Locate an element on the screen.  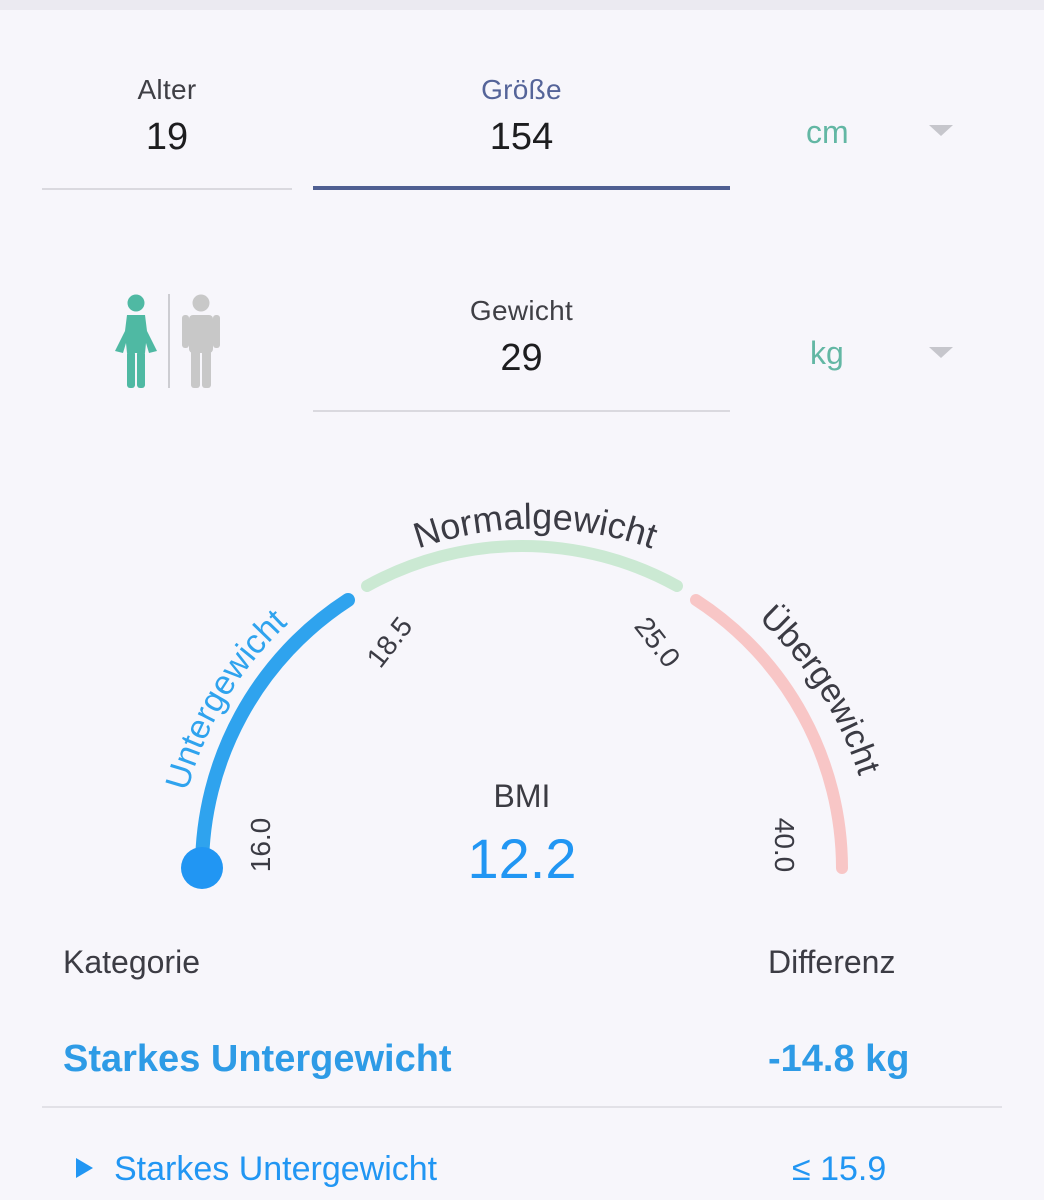
age-value: 19 is located at coordinates (167, 137).